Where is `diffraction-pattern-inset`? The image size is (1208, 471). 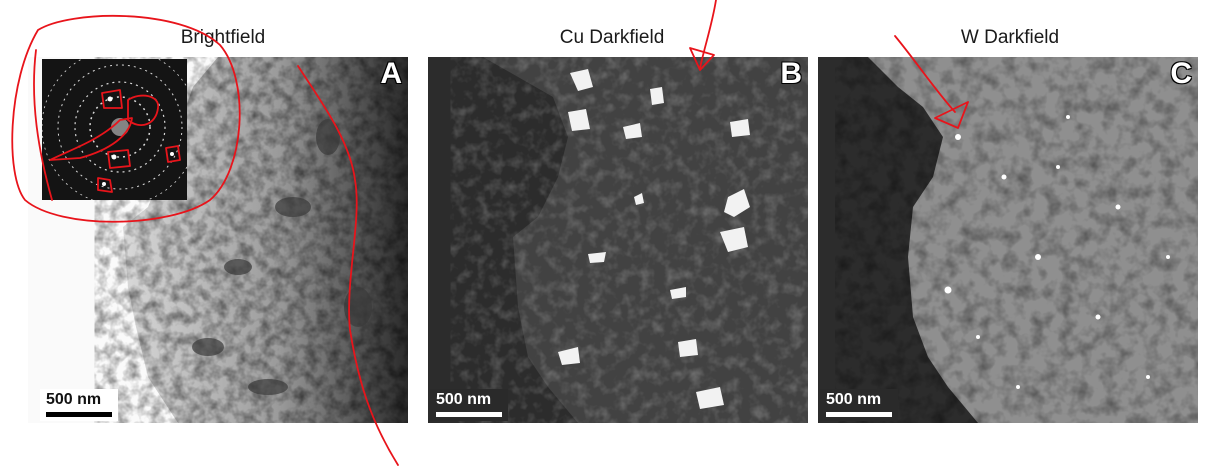
diffraction-pattern-inset is located at coordinates (114, 129).